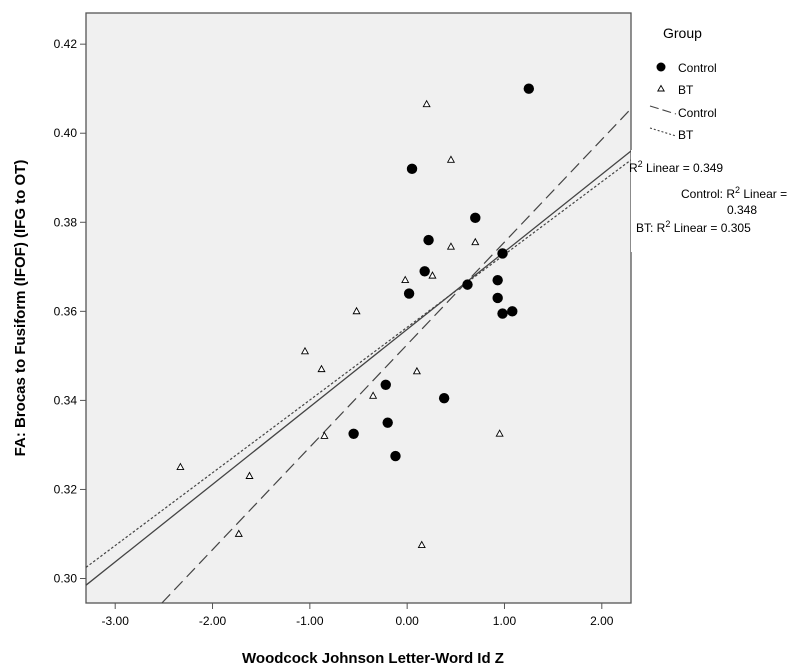 The height and width of the screenshot is (668, 812). Describe the element at coordinates (661, 88) in the screenshot. I see `legend-bt-marker` at that location.